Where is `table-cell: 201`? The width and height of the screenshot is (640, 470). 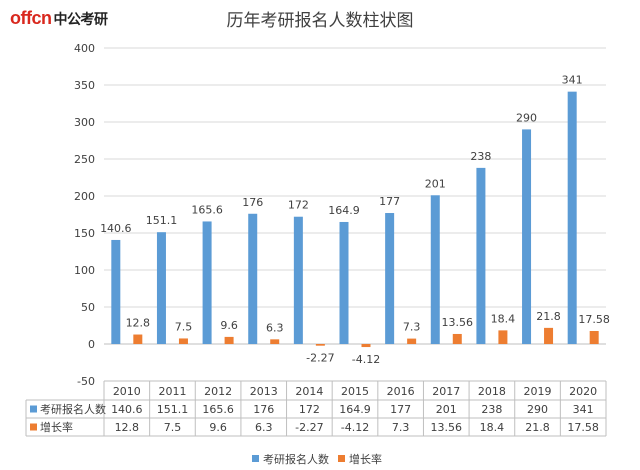 table-cell: 201 is located at coordinates (446, 409).